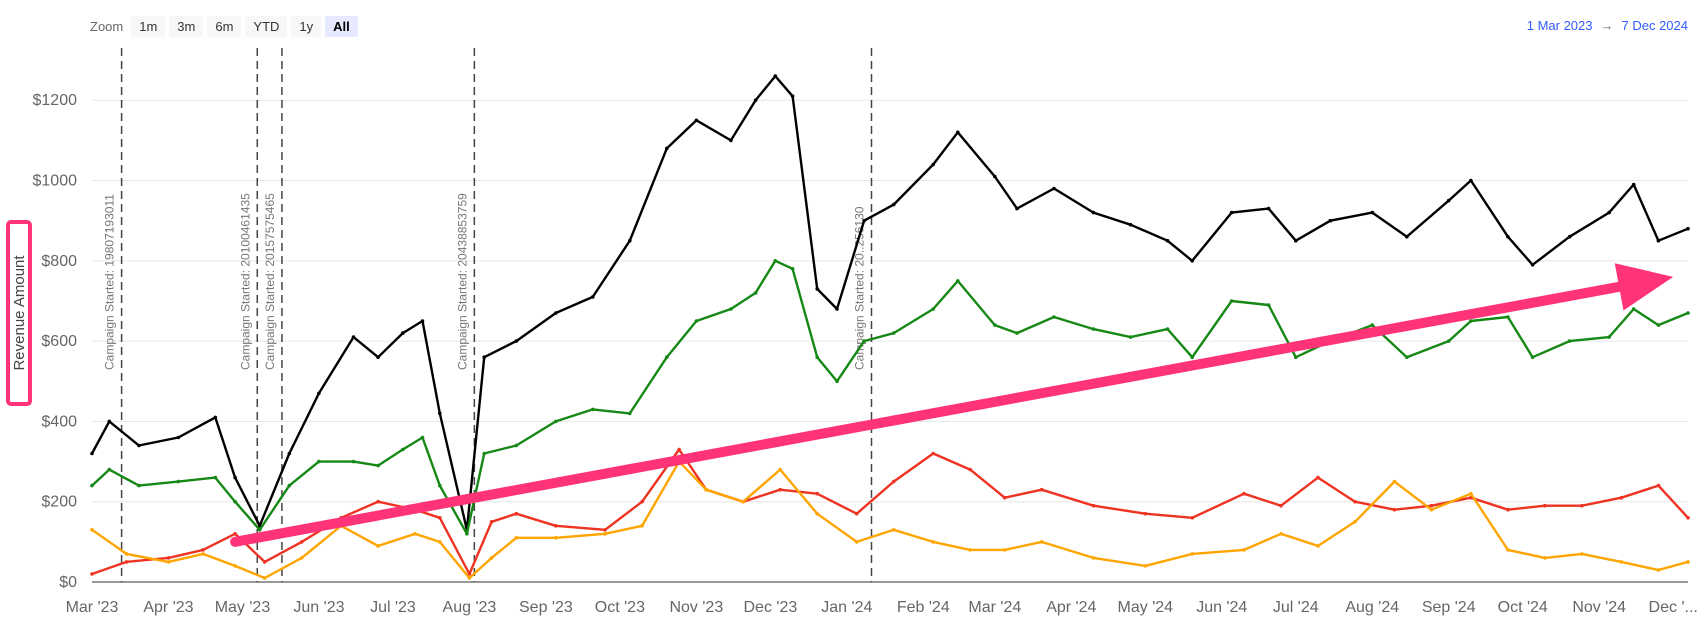 The height and width of the screenshot is (627, 1699). I want to click on range-display: 1 Mar 2023 → 7 Dec 2024, so click(1607, 25).